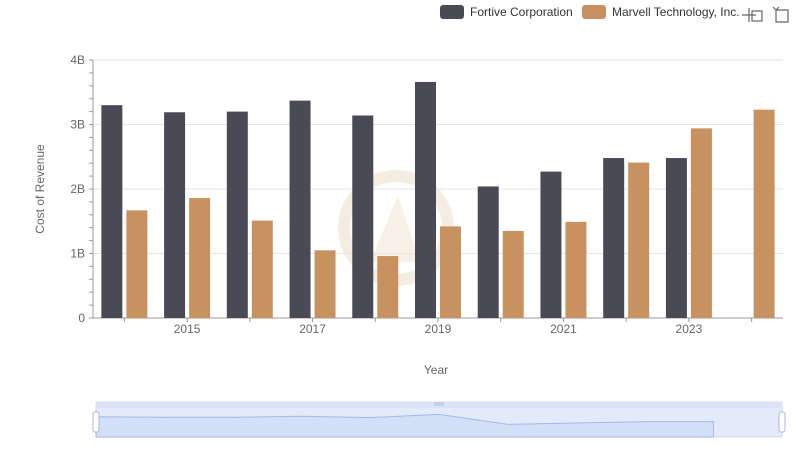 This screenshot has width=800, height=466. I want to click on y-axis-title: Cost of Revenue, so click(40, 189).